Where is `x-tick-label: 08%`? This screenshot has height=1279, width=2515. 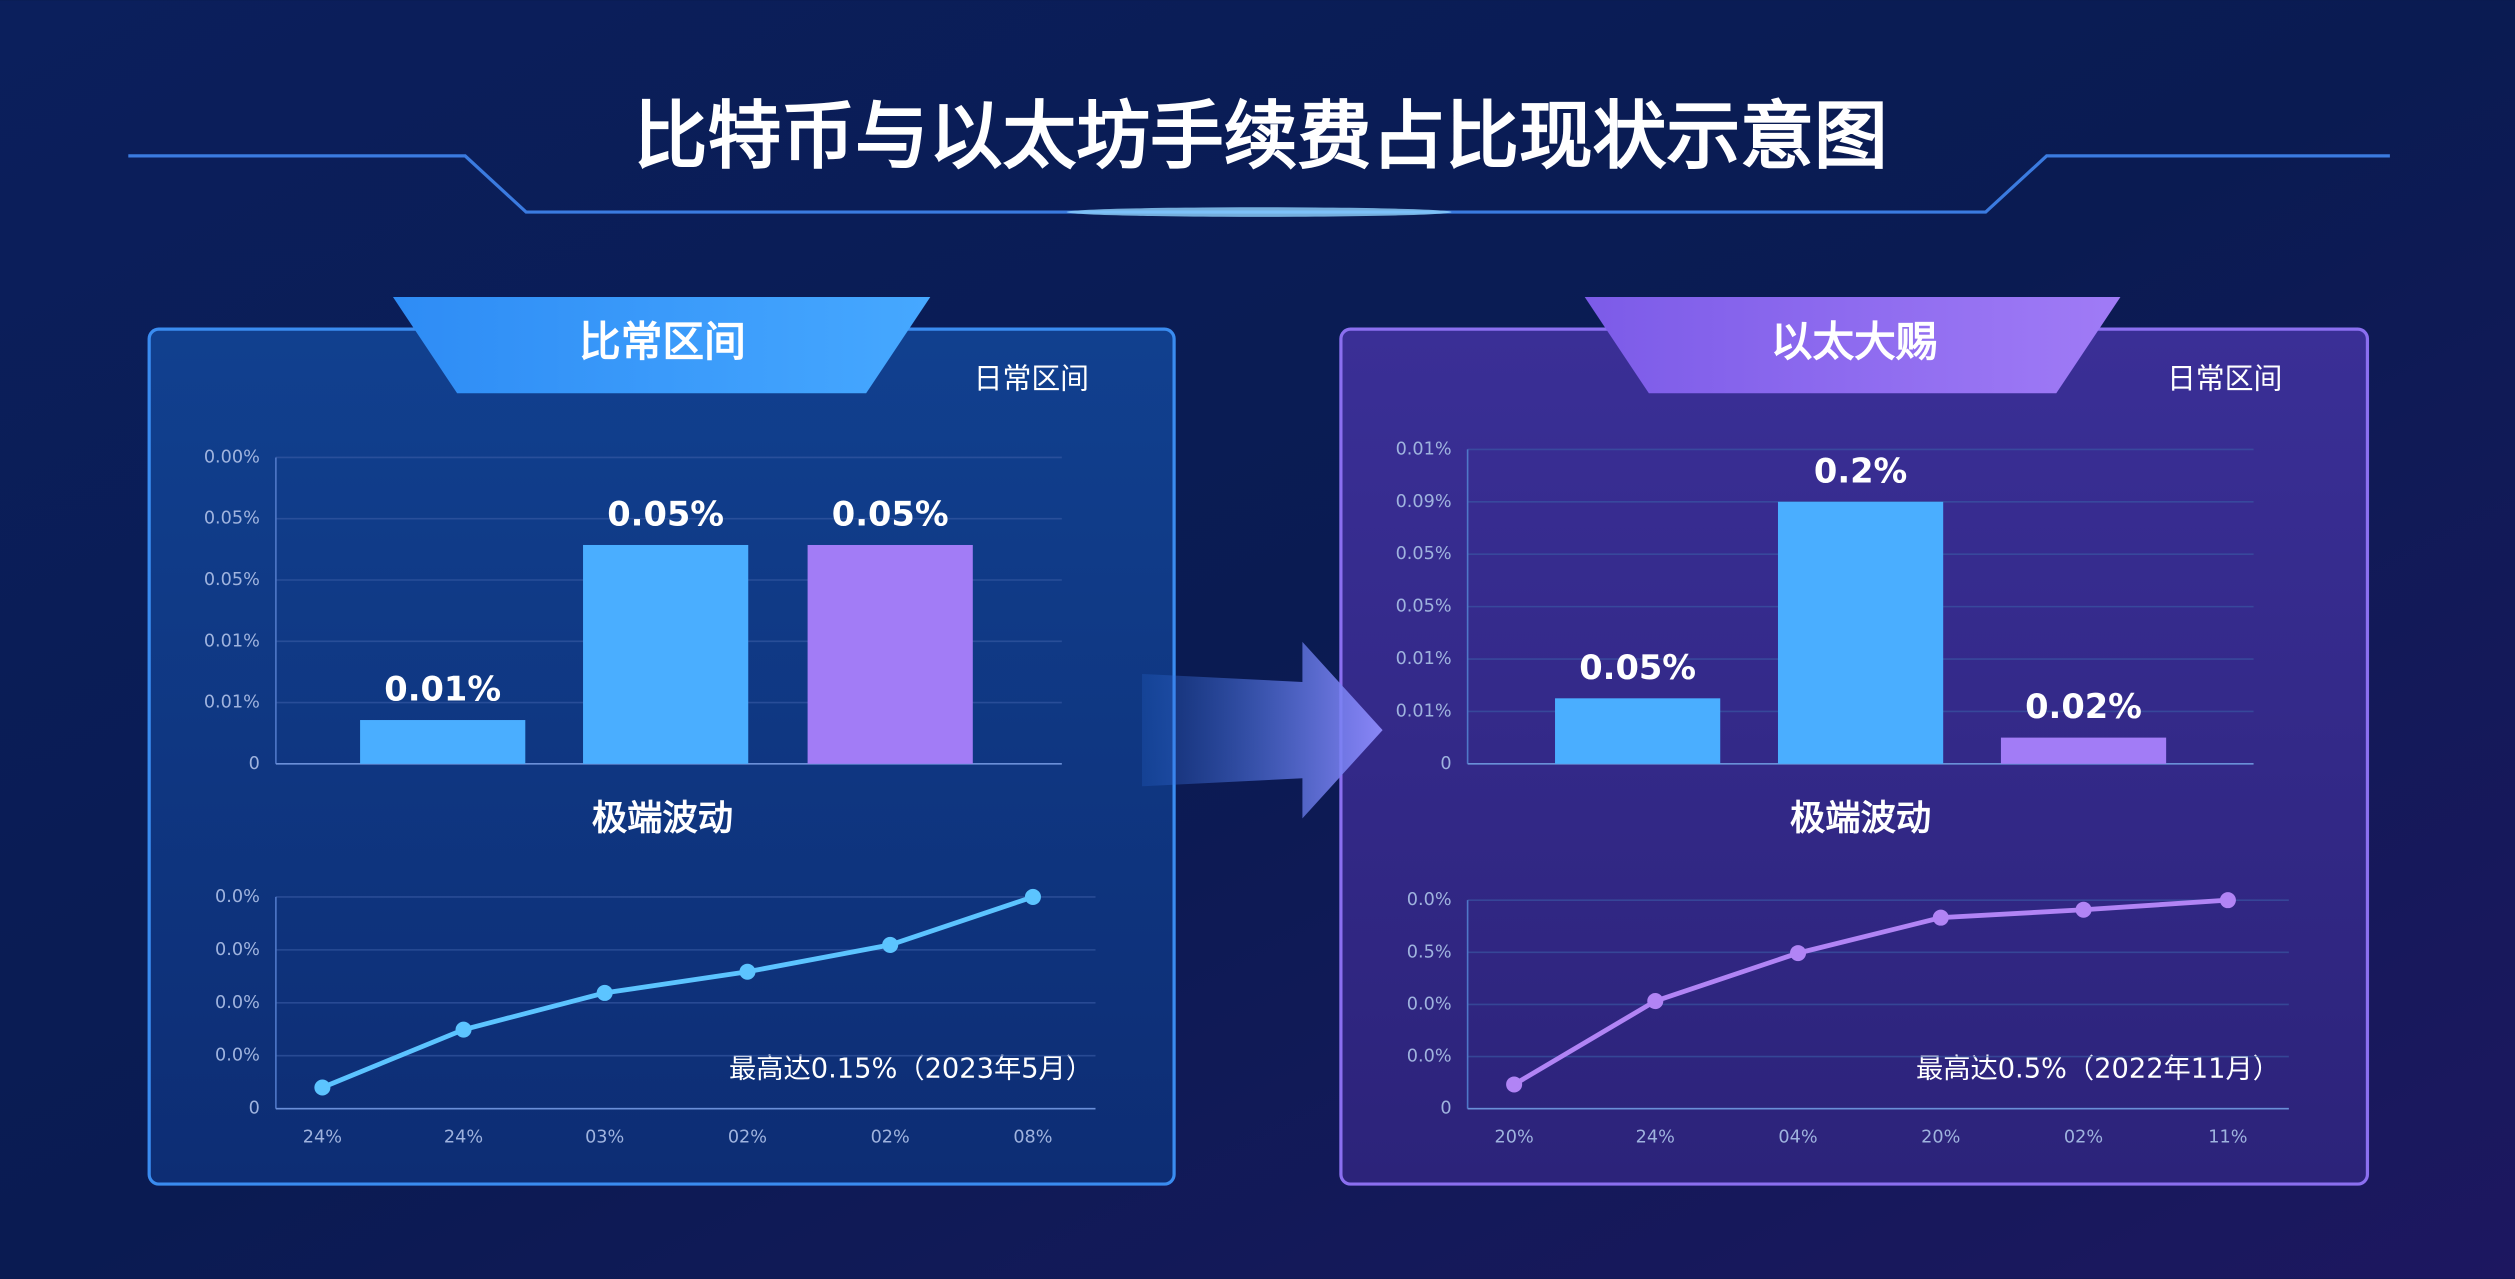
x-tick-label: 08% is located at coordinates (1032, 1138).